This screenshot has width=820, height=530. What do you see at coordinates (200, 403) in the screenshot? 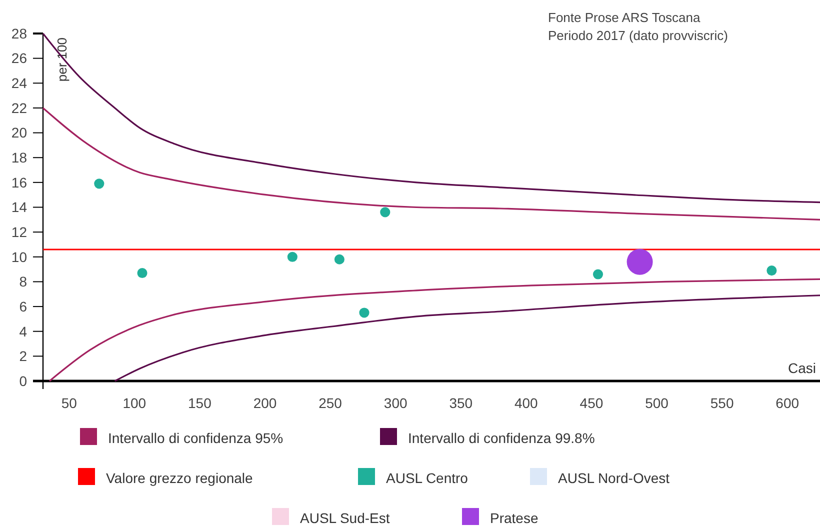
I see `x-tick-label: 150` at bounding box center [200, 403].